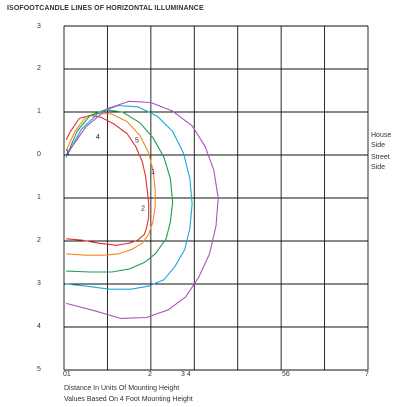 This screenshot has height=407, width=418. Describe the element at coordinates (98, 137) in the screenshot. I see `contour-label: 4` at that location.